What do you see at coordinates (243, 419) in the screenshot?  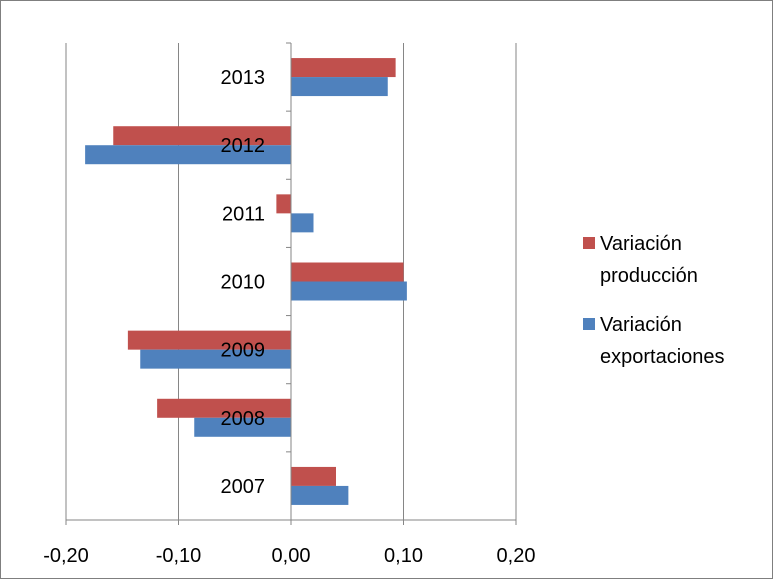 I see `category-label-2008: 2008` at bounding box center [243, 419].